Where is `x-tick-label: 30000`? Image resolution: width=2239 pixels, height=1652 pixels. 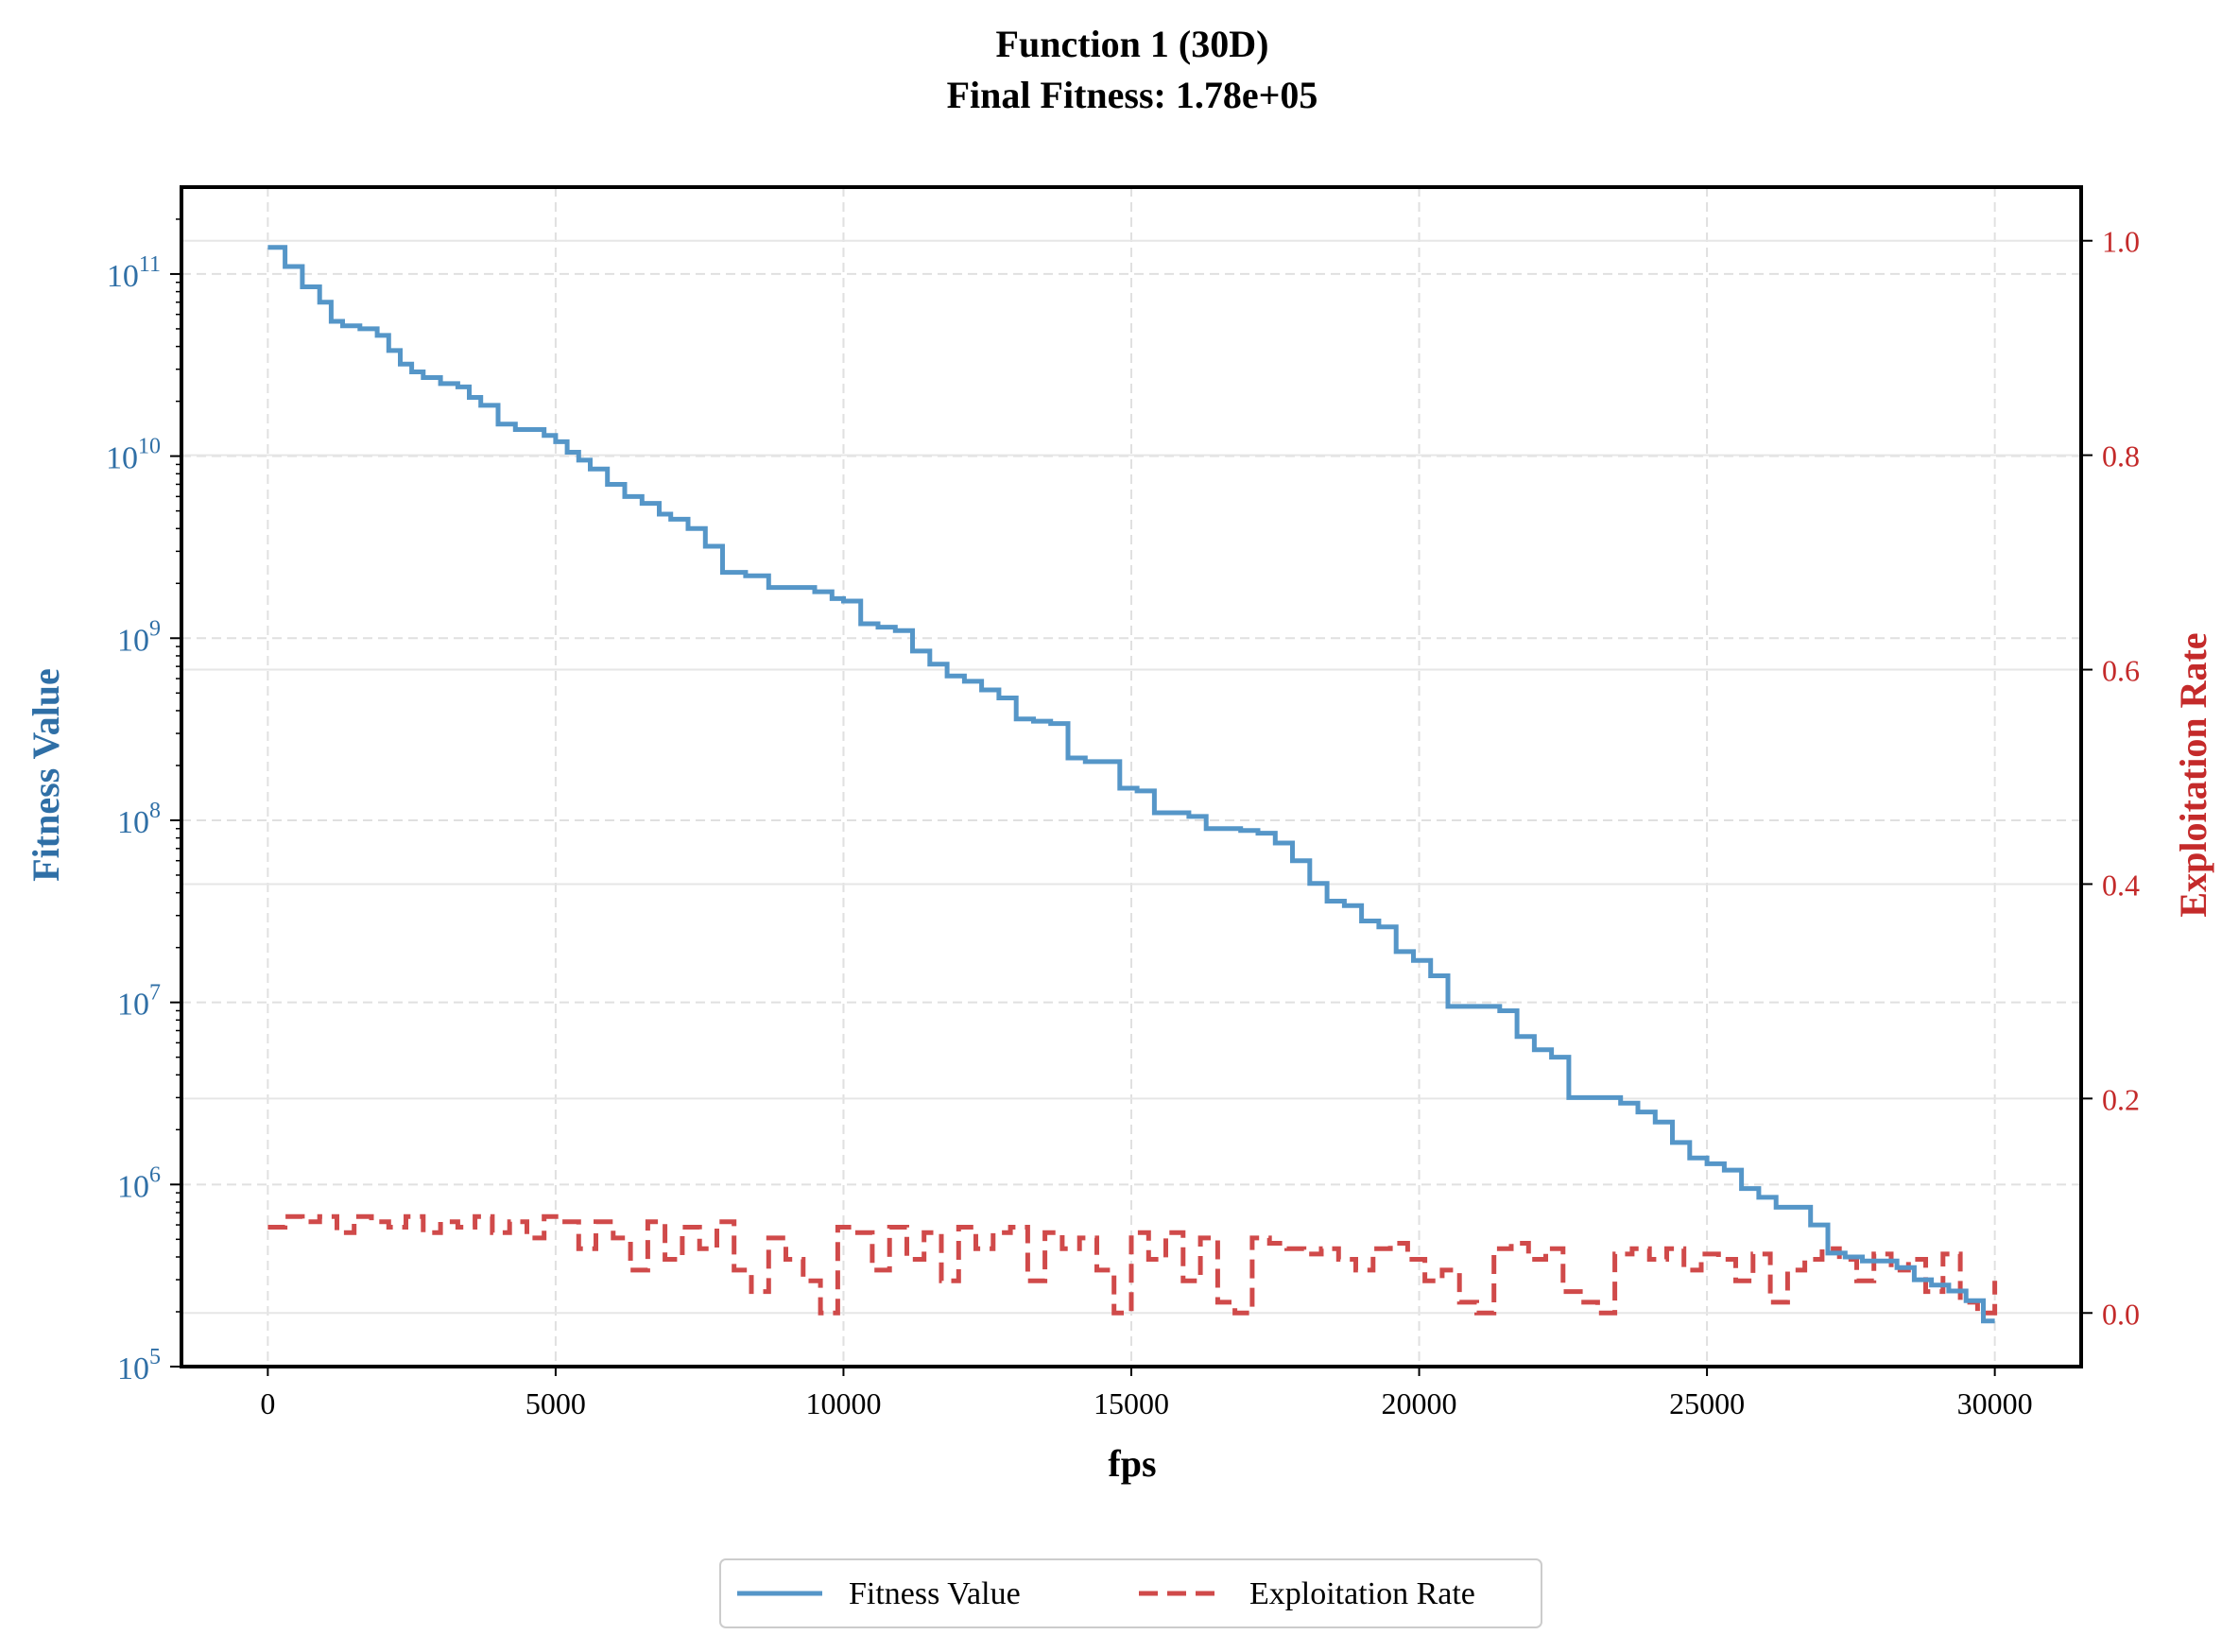
x-tick-label: 30000 is located at coordinates (1995, 1403).